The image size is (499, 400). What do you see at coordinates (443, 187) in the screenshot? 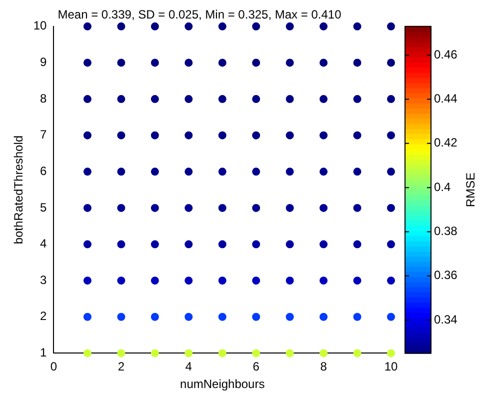
I see `color-bar-label: 0.4` at bounding box center [443, 187].